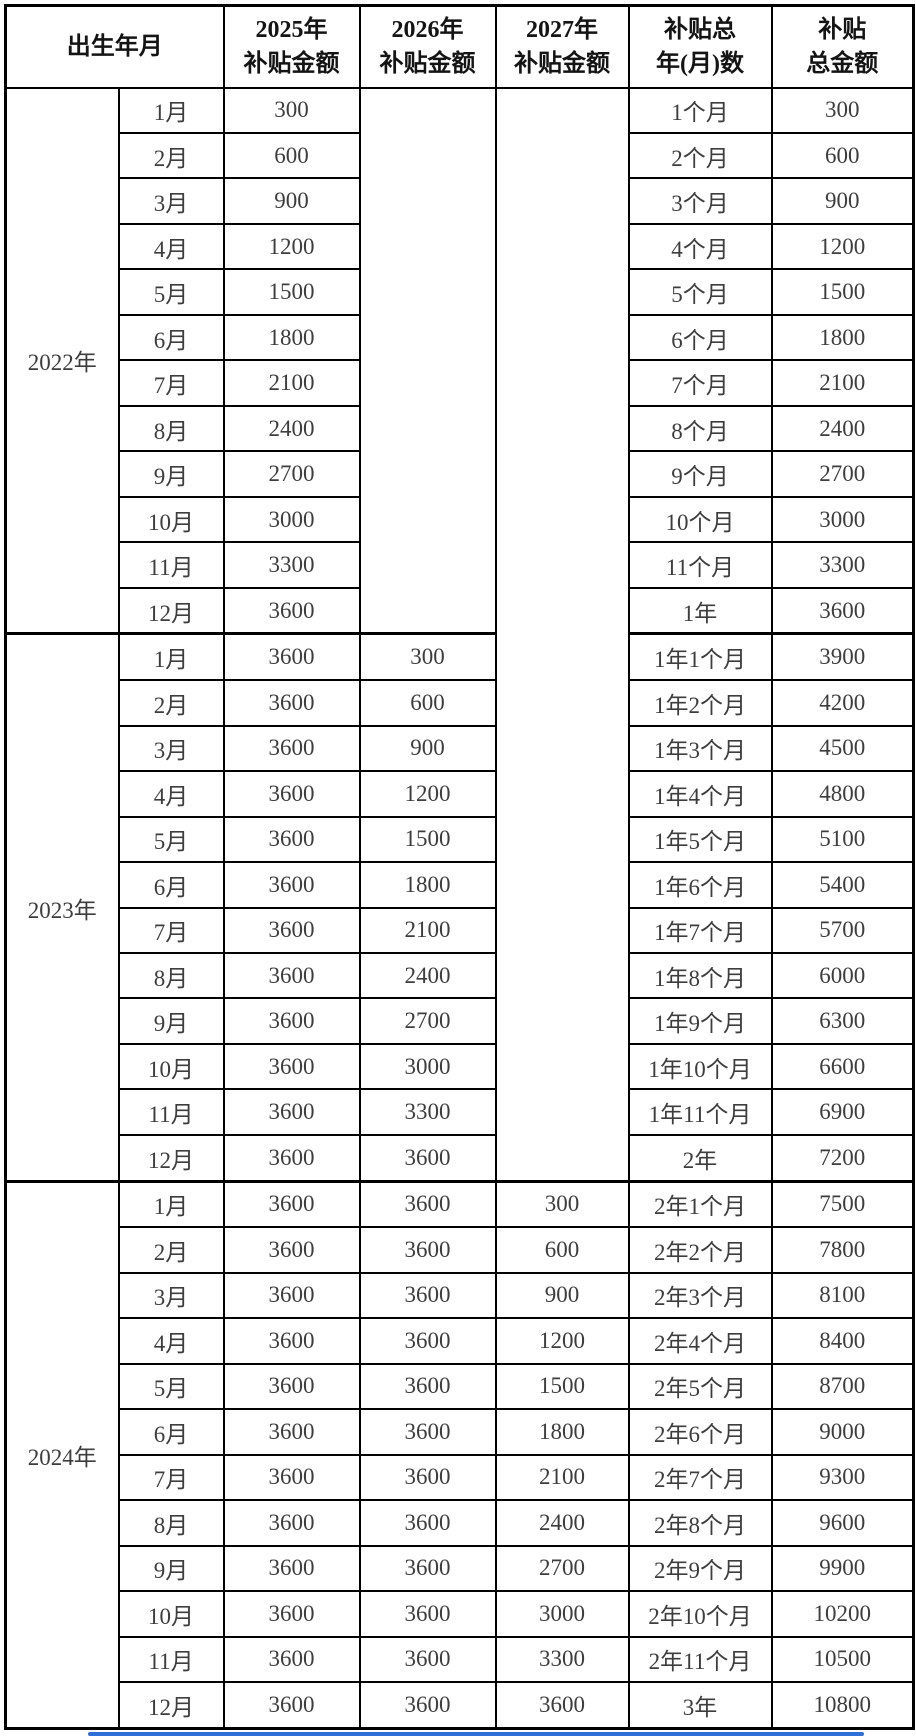  Describe the element at coordinates (700, 1066) in the screenshot. I see `period-cell: 1年10个月` at that location.